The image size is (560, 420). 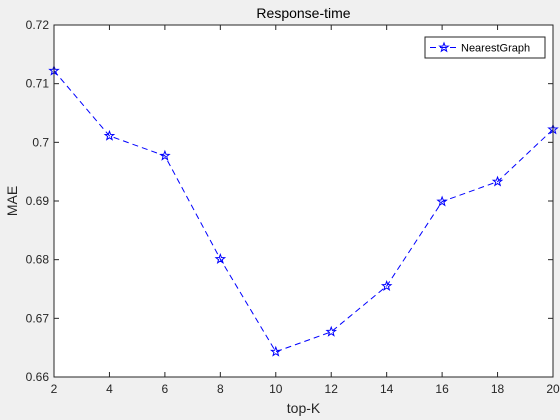 I want to click on x-tick-label: 4, so click(x=109, y=389).